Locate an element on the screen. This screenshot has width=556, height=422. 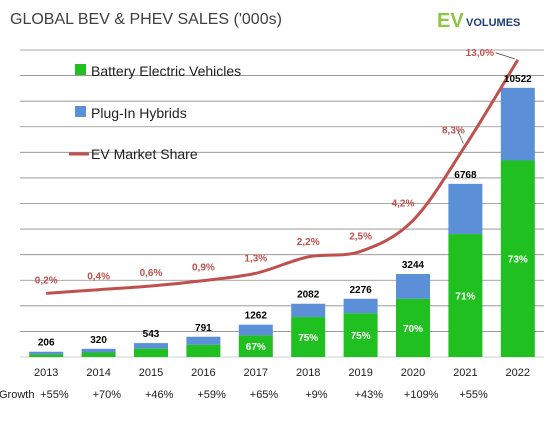
x-tick-label: 2014 is located at coordinates (98, 373).